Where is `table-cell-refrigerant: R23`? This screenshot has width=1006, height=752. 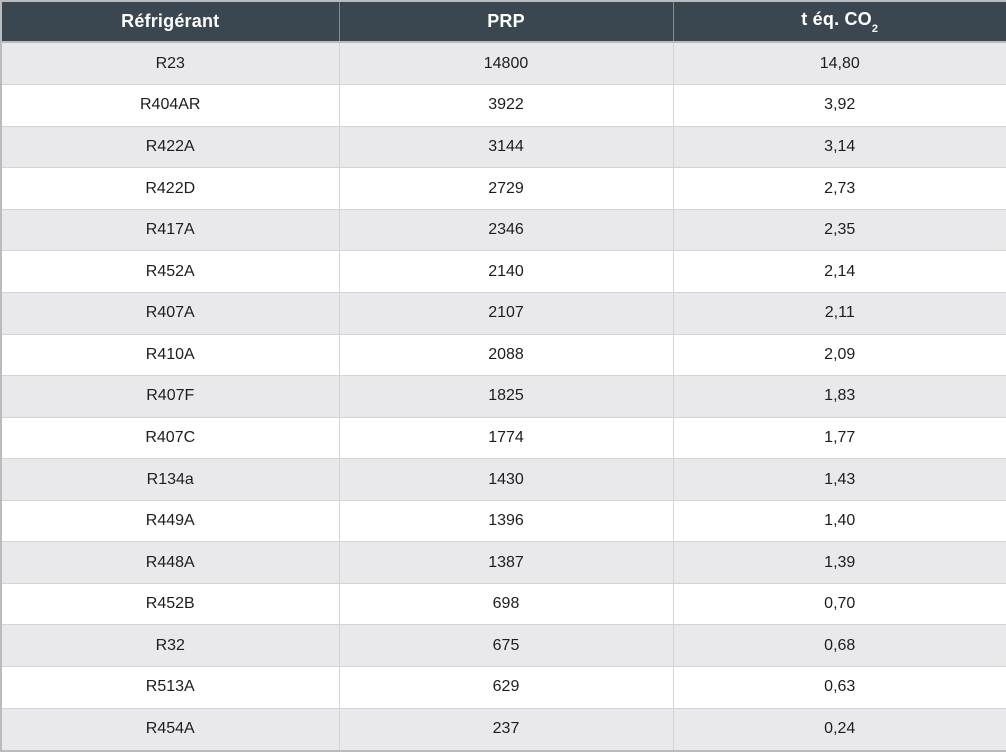
table-cell-refrigerant: R23 is located at coordinates (170, 63).